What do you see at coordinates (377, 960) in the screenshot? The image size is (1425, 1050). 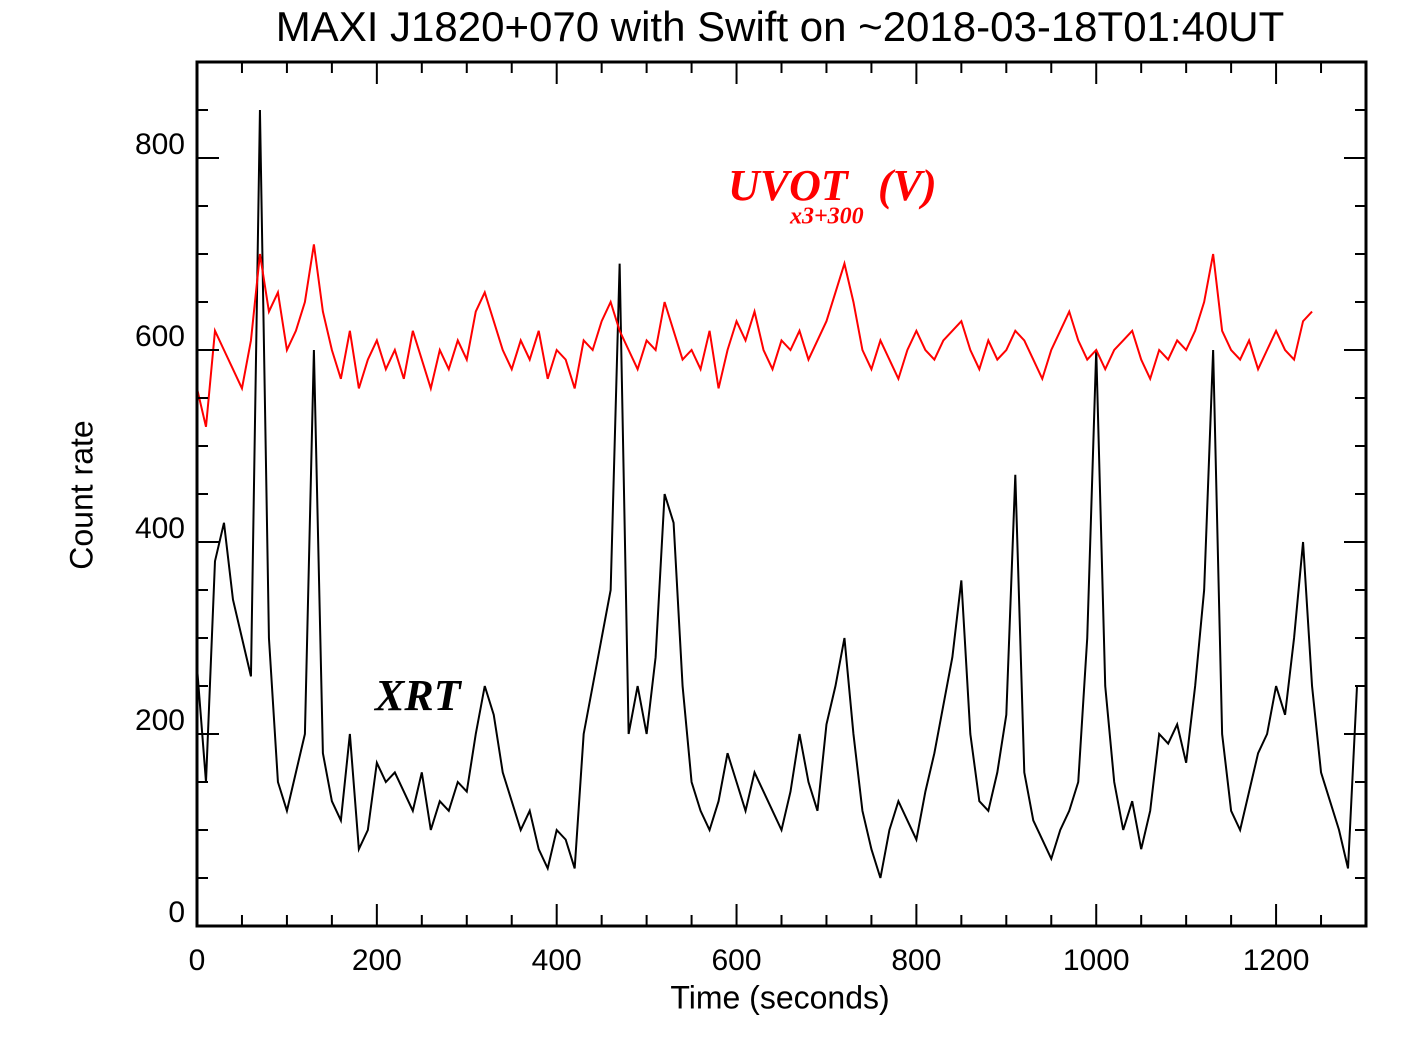 I see `x-tick-label: 200` at bounding box center [377, 960].